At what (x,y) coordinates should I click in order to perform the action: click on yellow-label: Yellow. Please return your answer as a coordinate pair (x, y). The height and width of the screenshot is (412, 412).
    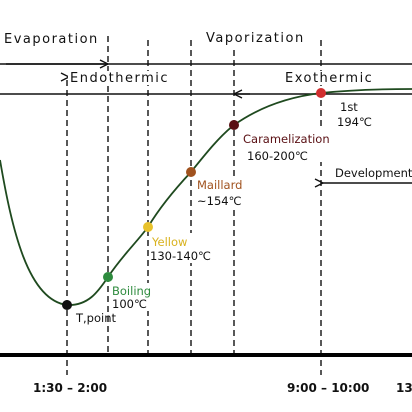
    Looking at the image, I should click on (169, 242).